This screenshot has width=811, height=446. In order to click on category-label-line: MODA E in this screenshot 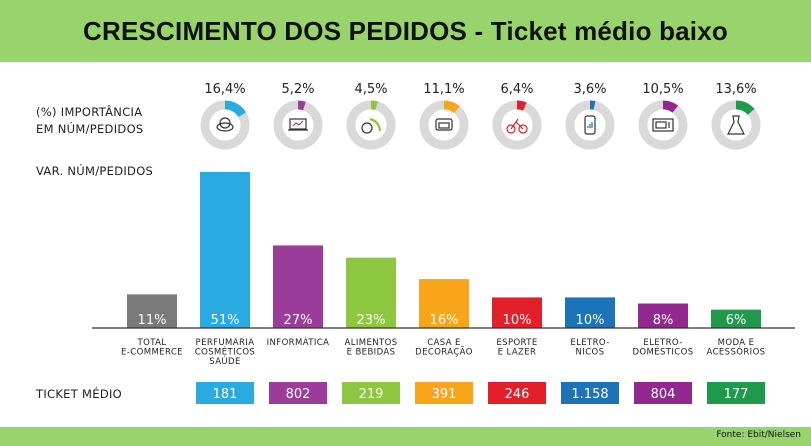, I will do `click(736, 343)`.